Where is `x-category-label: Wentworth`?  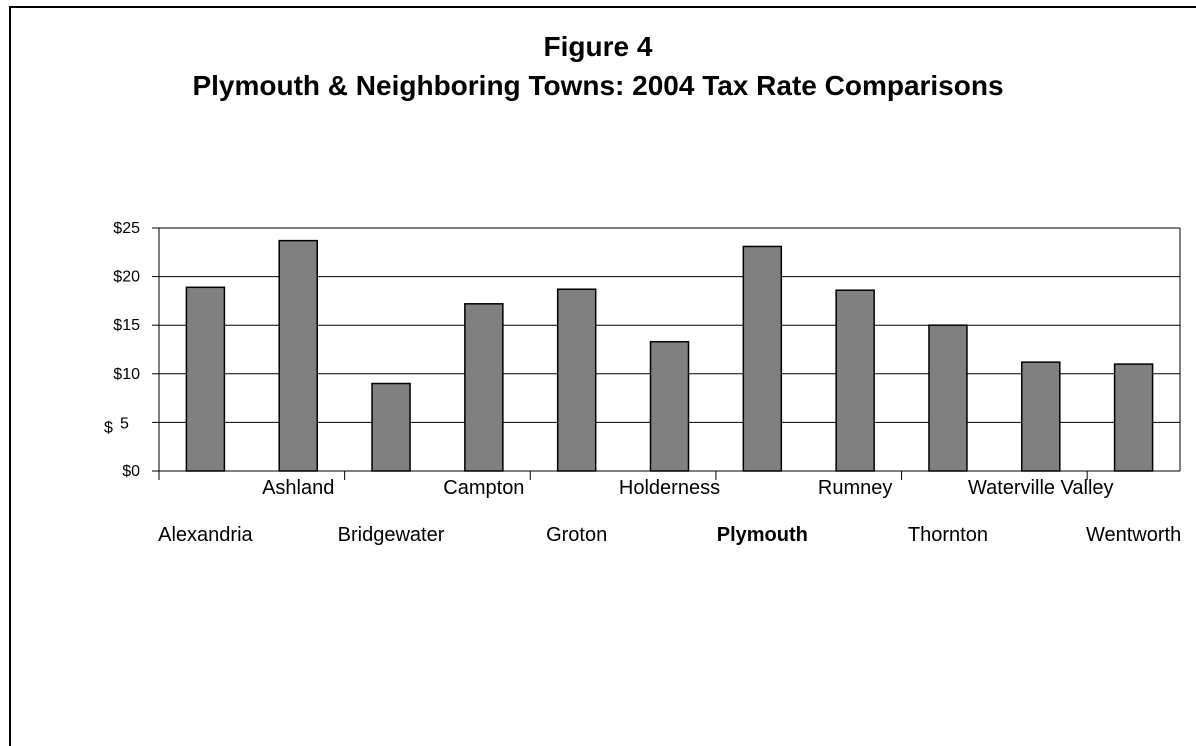
x-category-label: Wentworth is located at coordinates (1133, 535).